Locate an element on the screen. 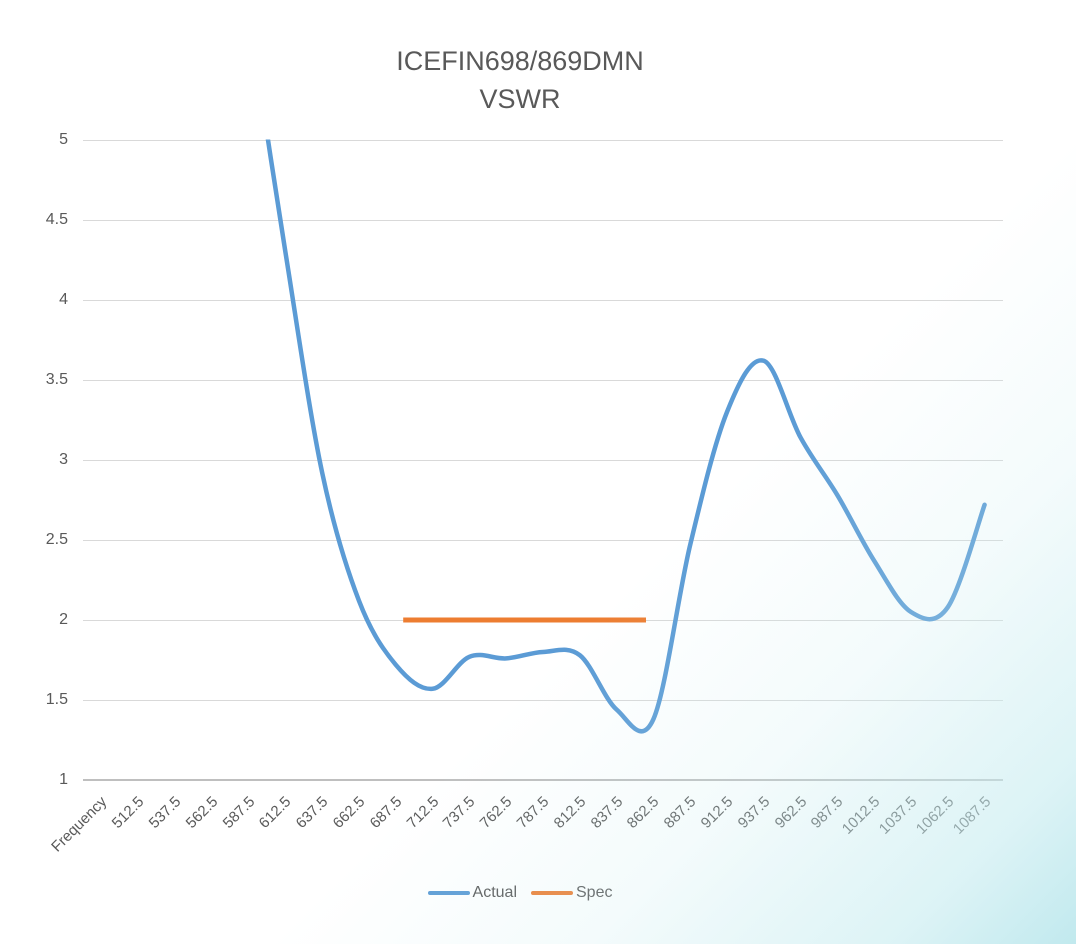 The image size is (1076, 944). spec-line-swatch is located at coordinates (552, 893).